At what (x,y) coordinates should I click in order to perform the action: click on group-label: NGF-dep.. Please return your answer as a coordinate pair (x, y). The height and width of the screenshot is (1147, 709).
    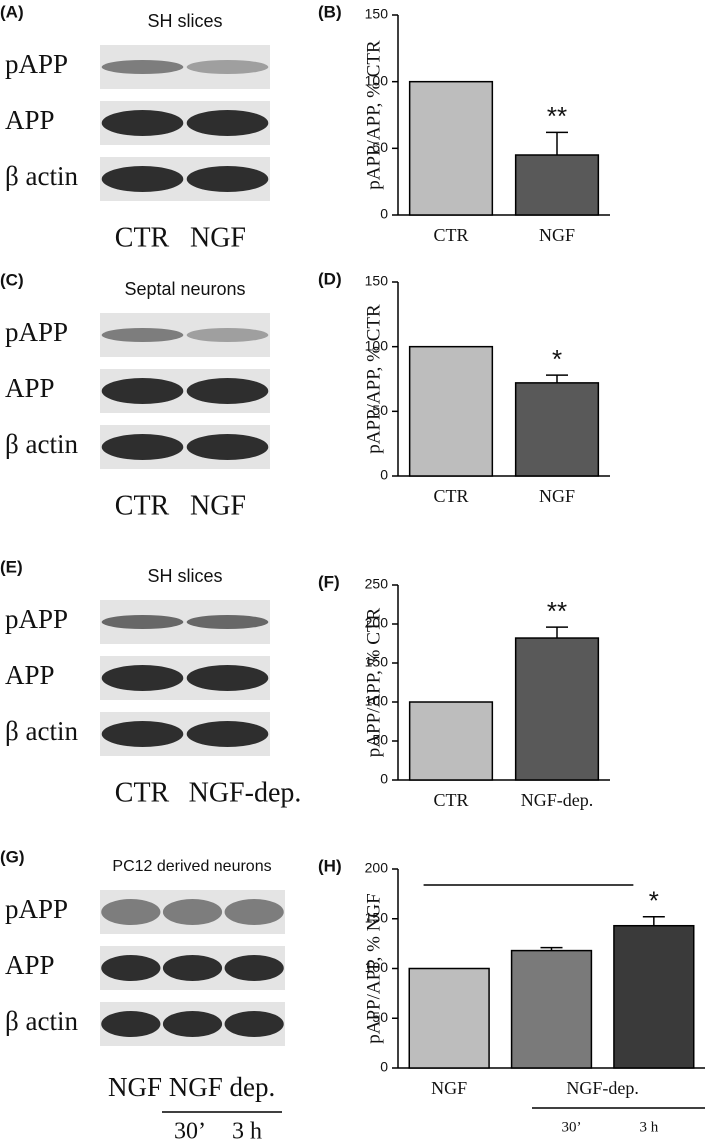
    Looking at the image, I should click on (602, 1088).